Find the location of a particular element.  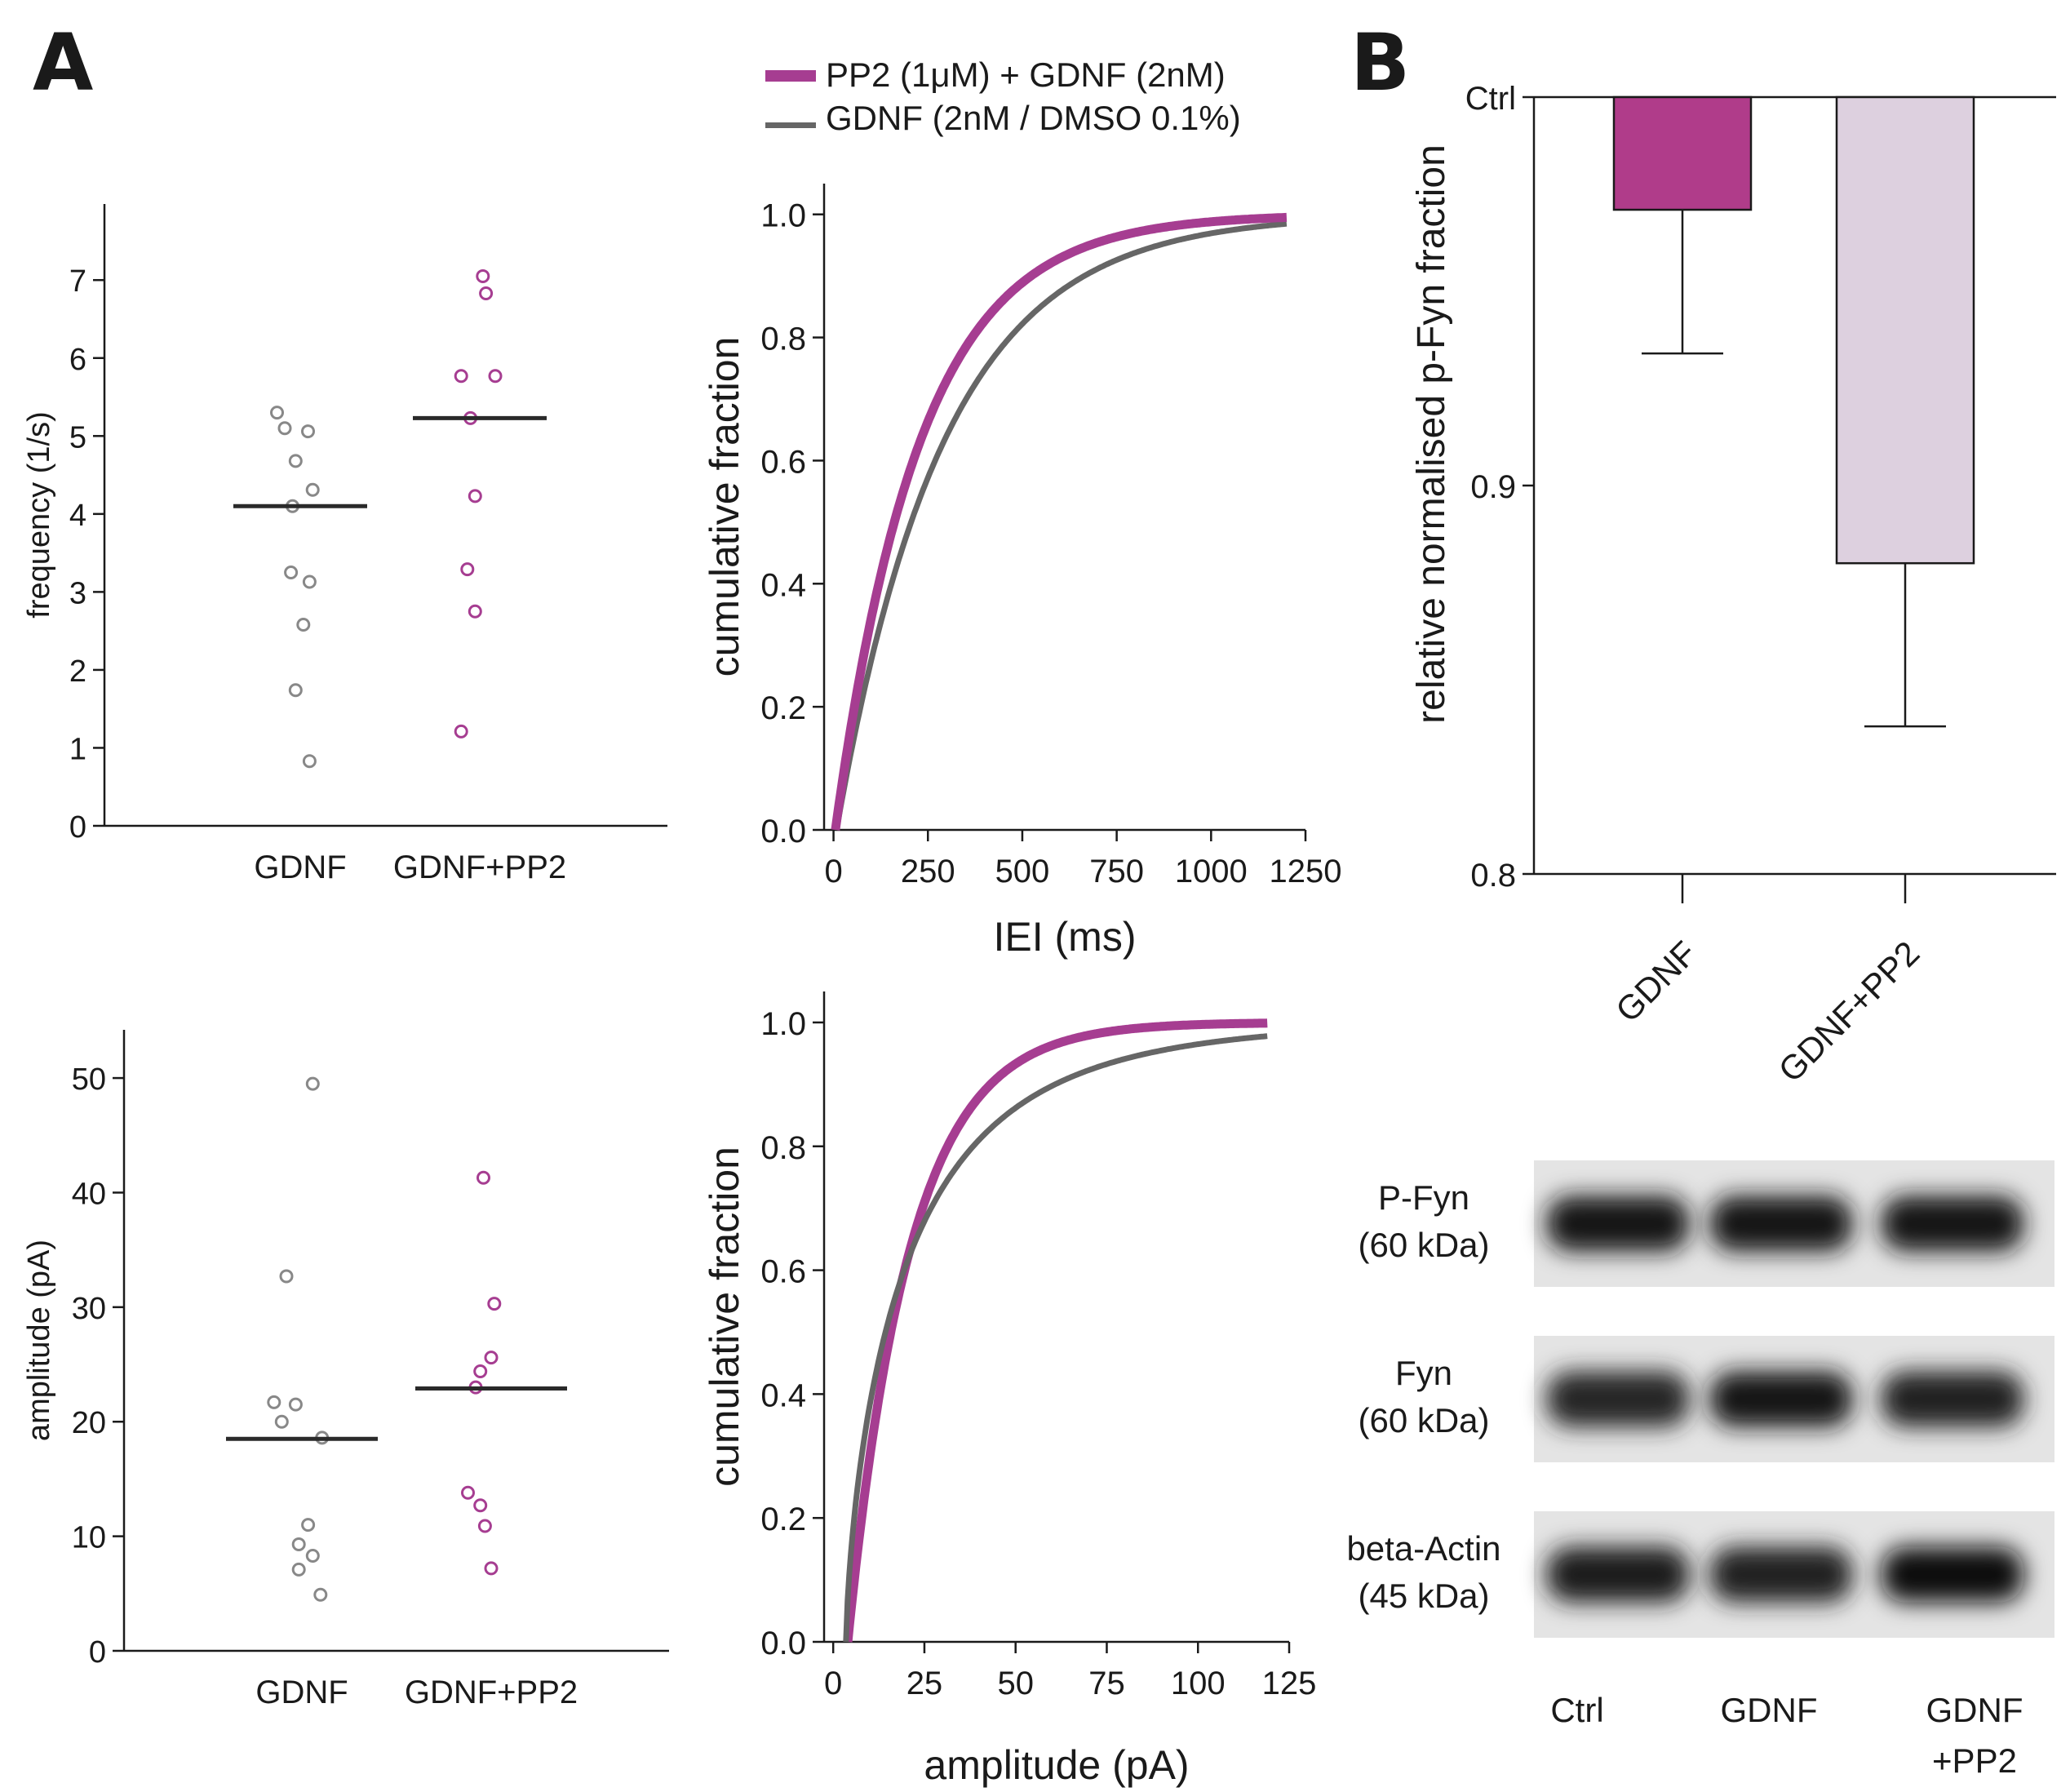

y-tick-label: 1 is located at coordinates (77, 749).